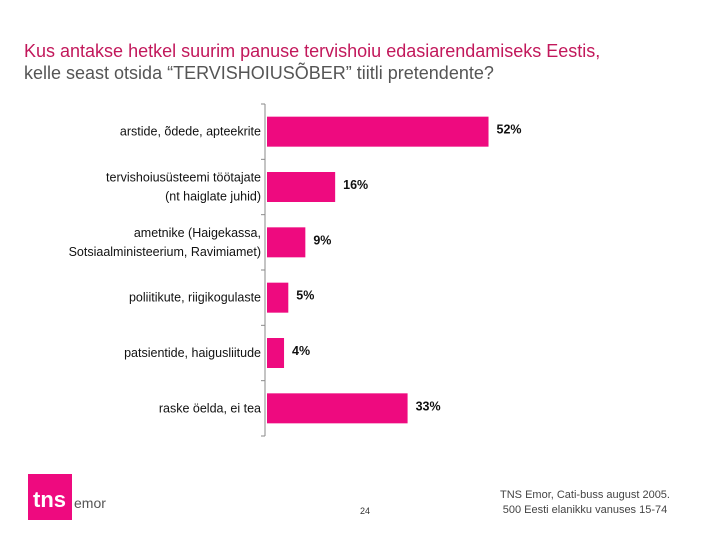 This screenshot has height=540, width=720. I want to click on source-note-line-2: 500 Eesti elanikku vanuses 15-74, so click(585, 510).